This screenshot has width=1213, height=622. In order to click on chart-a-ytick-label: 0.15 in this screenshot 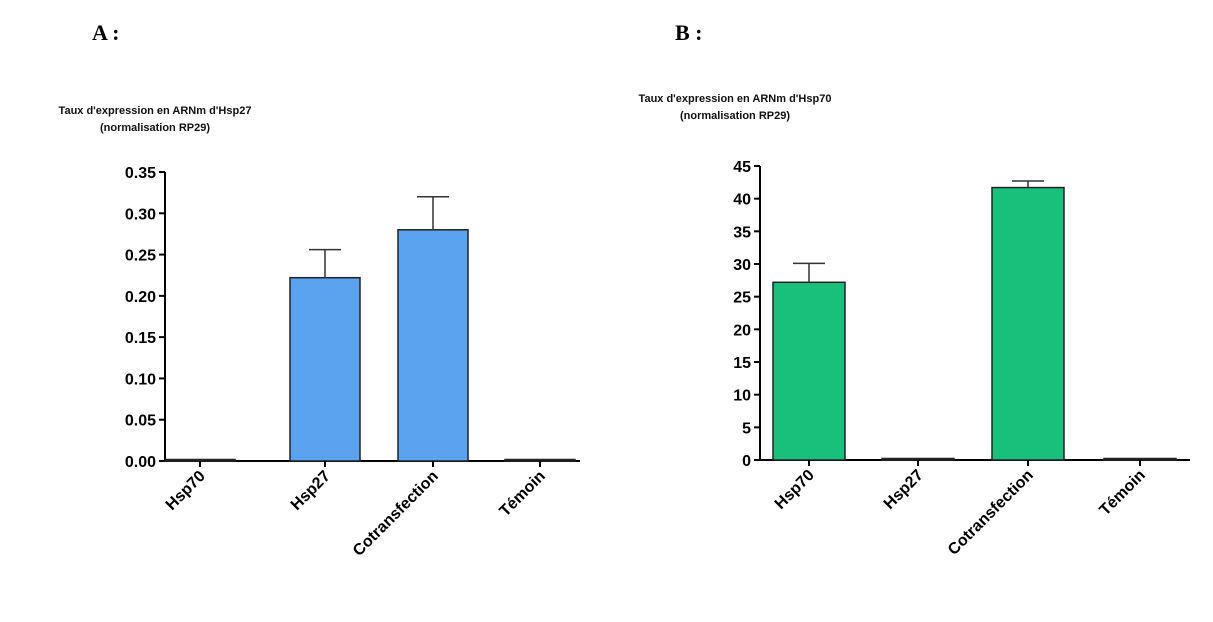, I will do `click(140, 338)`.